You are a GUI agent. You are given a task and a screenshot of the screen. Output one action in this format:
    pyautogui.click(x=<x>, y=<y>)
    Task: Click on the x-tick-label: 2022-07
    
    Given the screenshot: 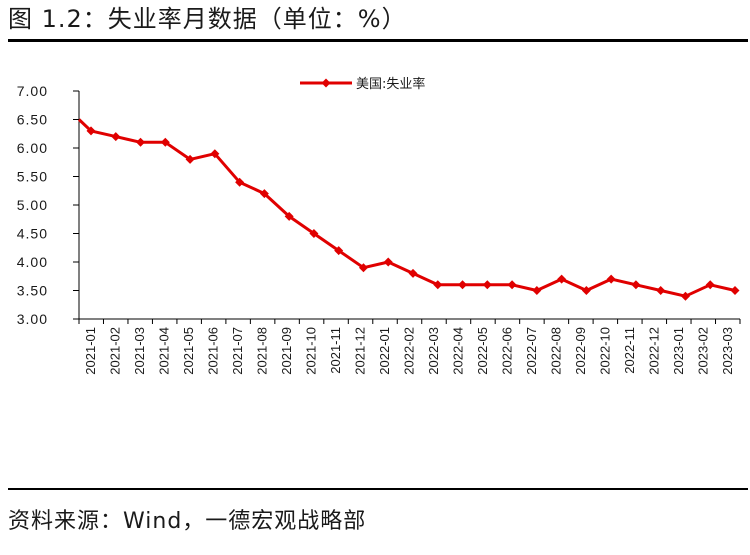 What is the action you would take?
    pyautogui.click(x=531, y=351)
    